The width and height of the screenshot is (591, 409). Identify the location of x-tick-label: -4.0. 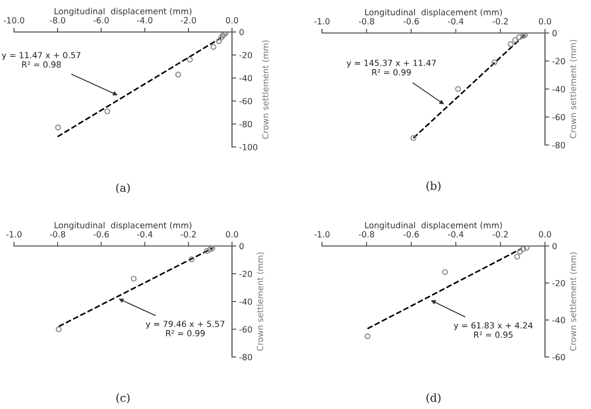
(144, 20).